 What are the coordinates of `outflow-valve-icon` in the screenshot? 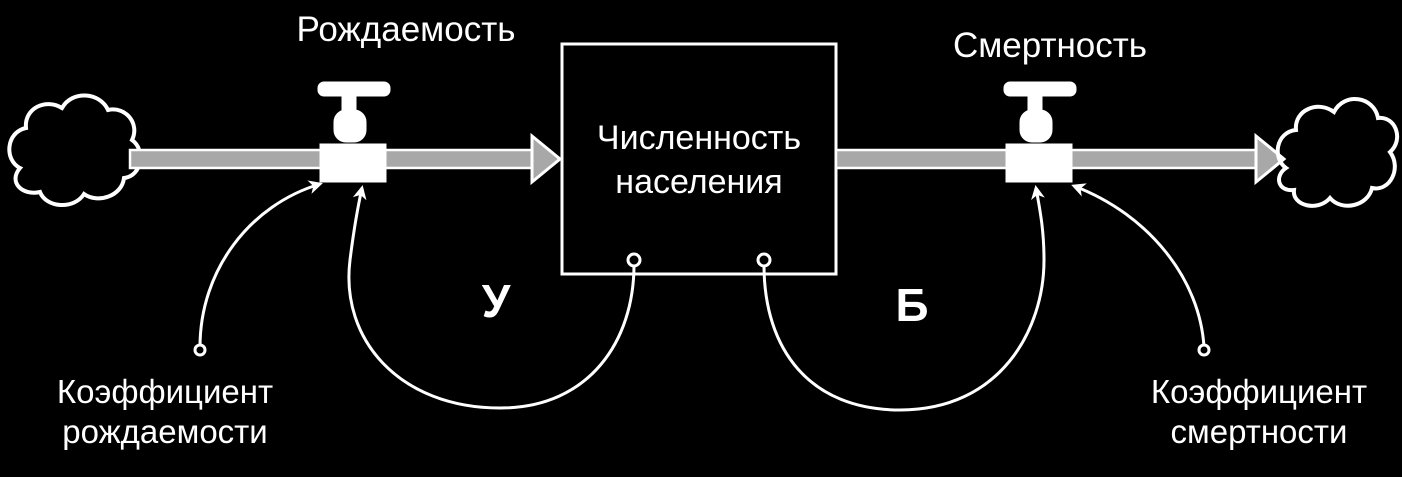 It's located at (1040, 132).